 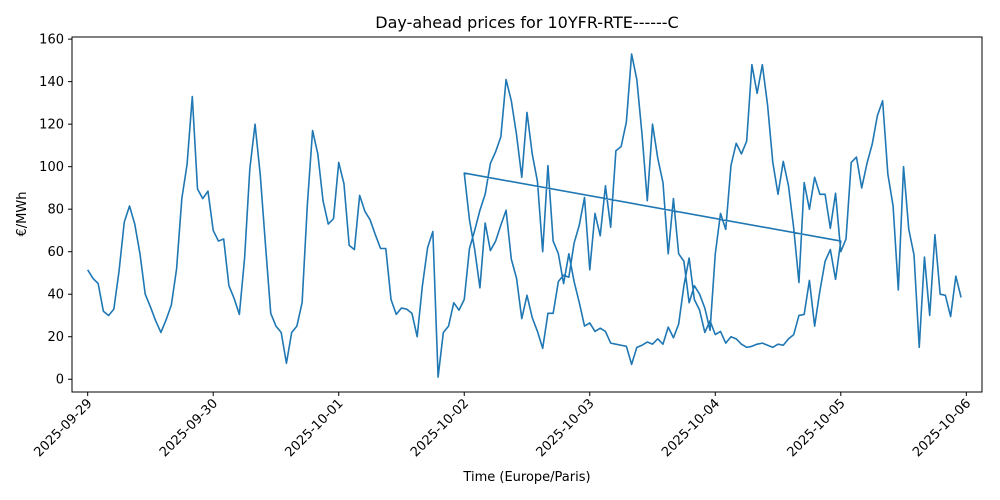 What do you see at coordinates (22, 214) in the screenshot?
I see `y-axis-label: €/MWh` at bounding box center [22, 214].